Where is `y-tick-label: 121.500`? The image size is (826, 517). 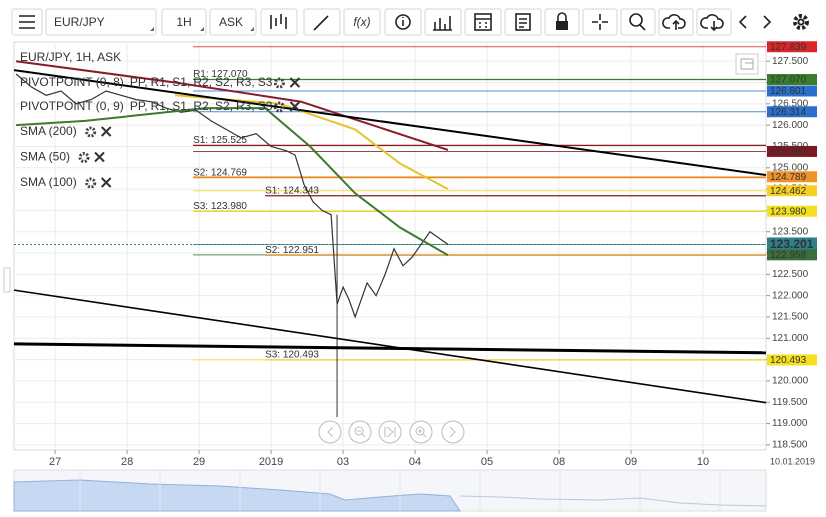
y-tick-label: 121.500 is located at coordinates (790, 317).